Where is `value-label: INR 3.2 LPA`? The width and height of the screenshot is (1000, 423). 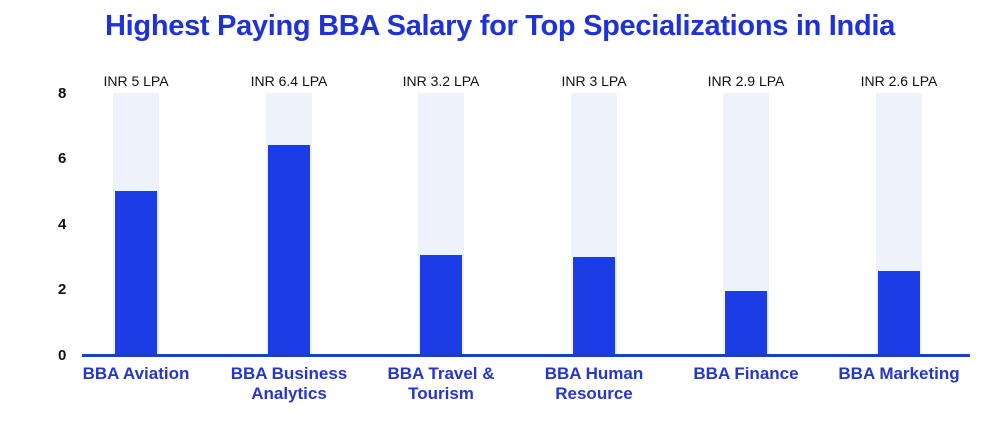
value-label: INR 3.2 LPA is located at coordinates (441, 81).